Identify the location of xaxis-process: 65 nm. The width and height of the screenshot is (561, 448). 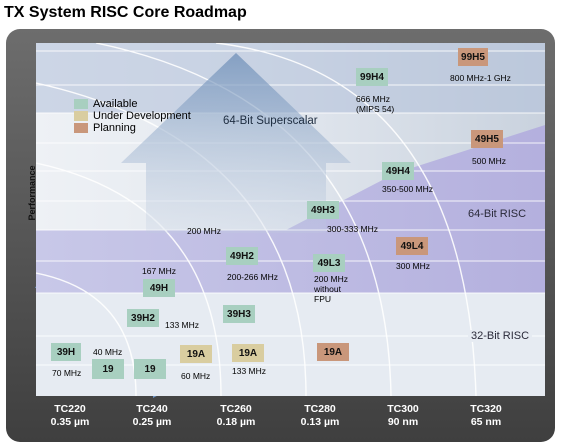
(486, 422).